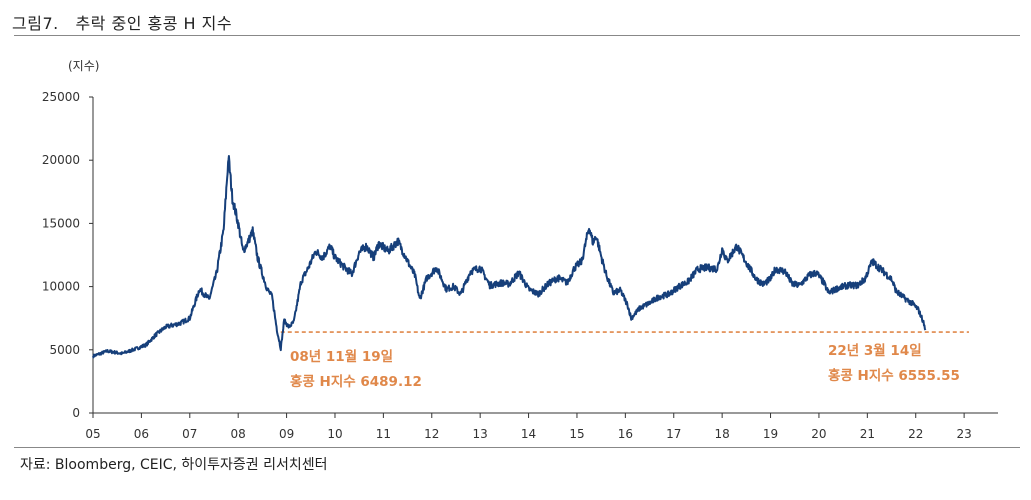 Image resolution: width=1031 pixels, height=500 pixels. I want to click on y-axis-label: (지수), so click(83, 66).